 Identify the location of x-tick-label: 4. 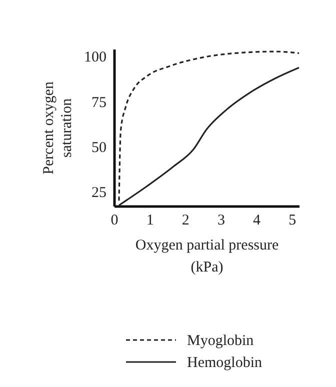
(257, 220).